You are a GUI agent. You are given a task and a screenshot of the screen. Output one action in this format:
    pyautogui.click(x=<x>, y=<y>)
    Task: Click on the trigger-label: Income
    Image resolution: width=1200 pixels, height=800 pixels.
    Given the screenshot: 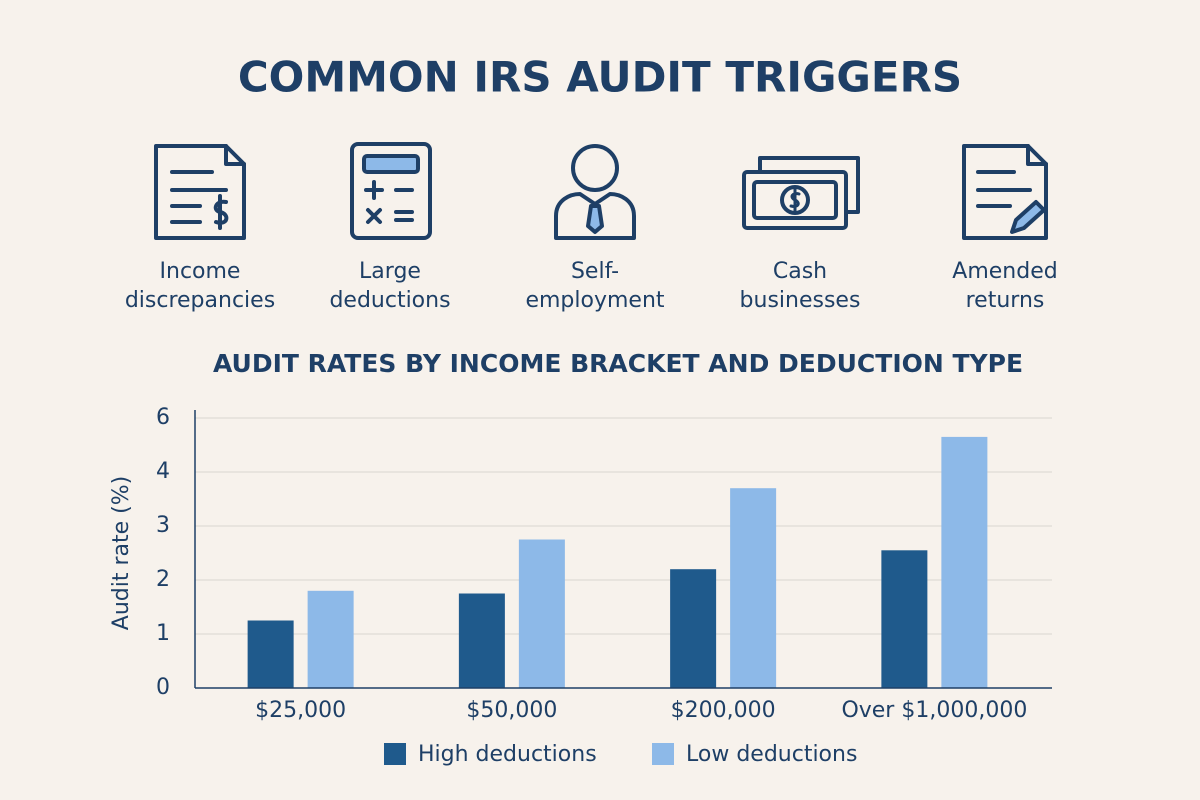 What is the action you would take?
    pyautogui.click(x=200, y=271)
    